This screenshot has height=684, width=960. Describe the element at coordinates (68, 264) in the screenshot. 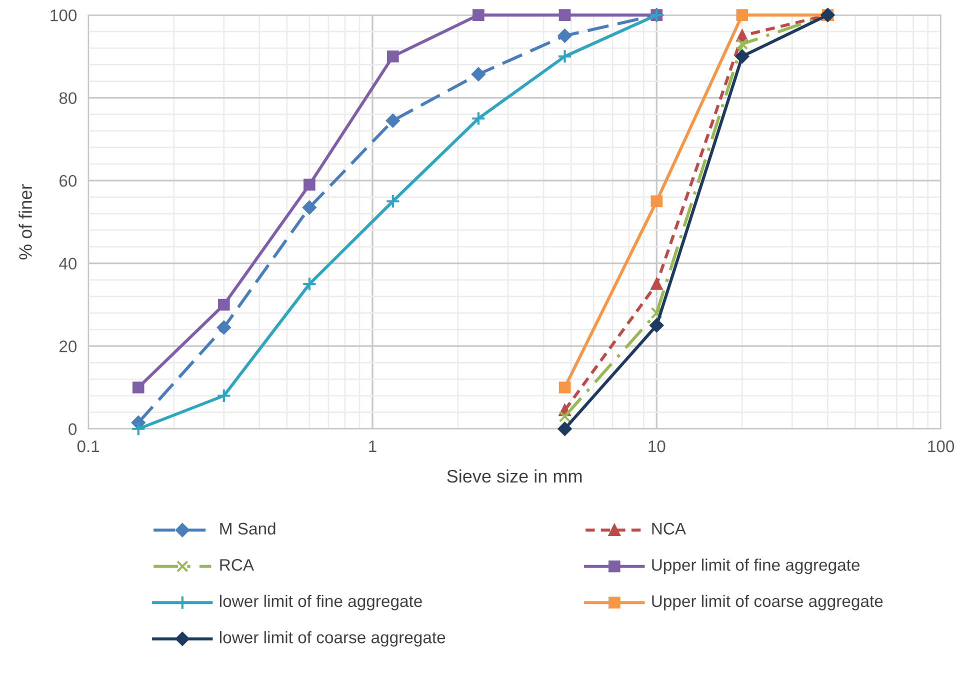

I see `y-tick-label: 40` at that location.